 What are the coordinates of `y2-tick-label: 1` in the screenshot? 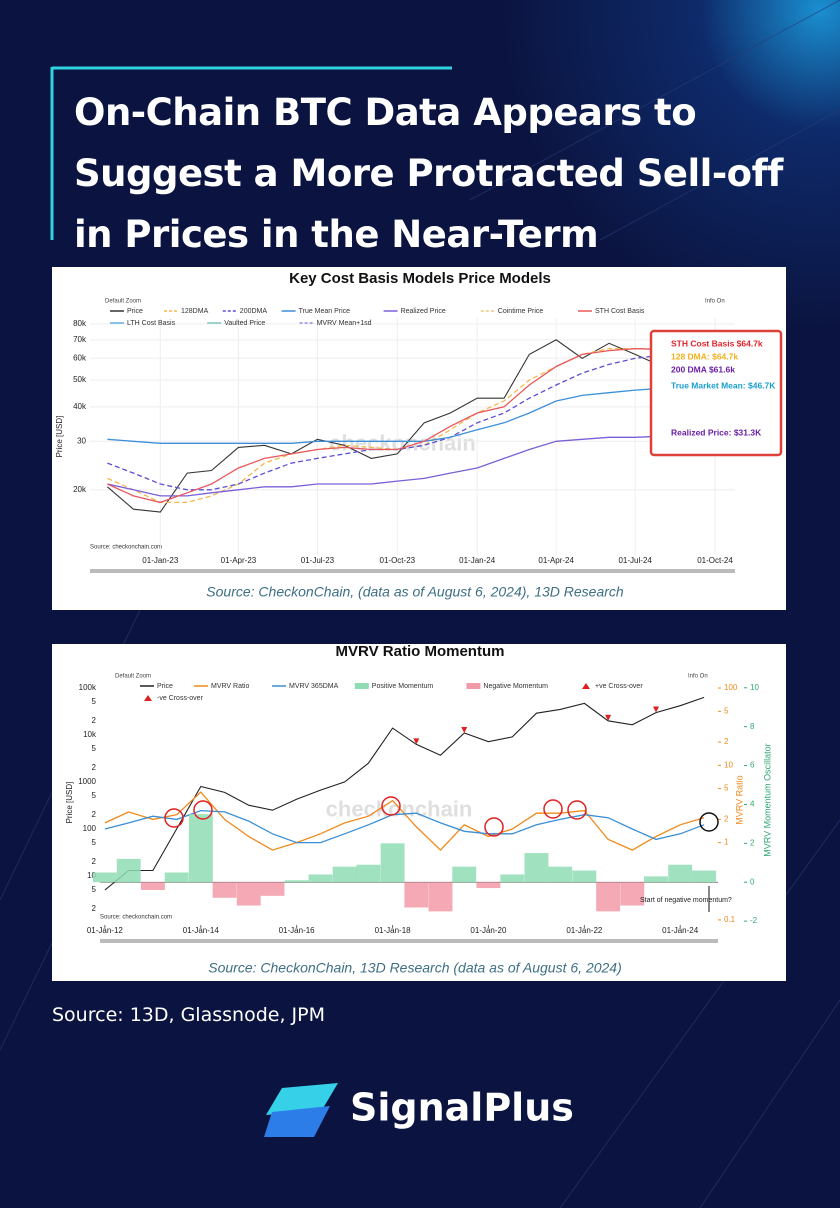 It's located at (726, 842).